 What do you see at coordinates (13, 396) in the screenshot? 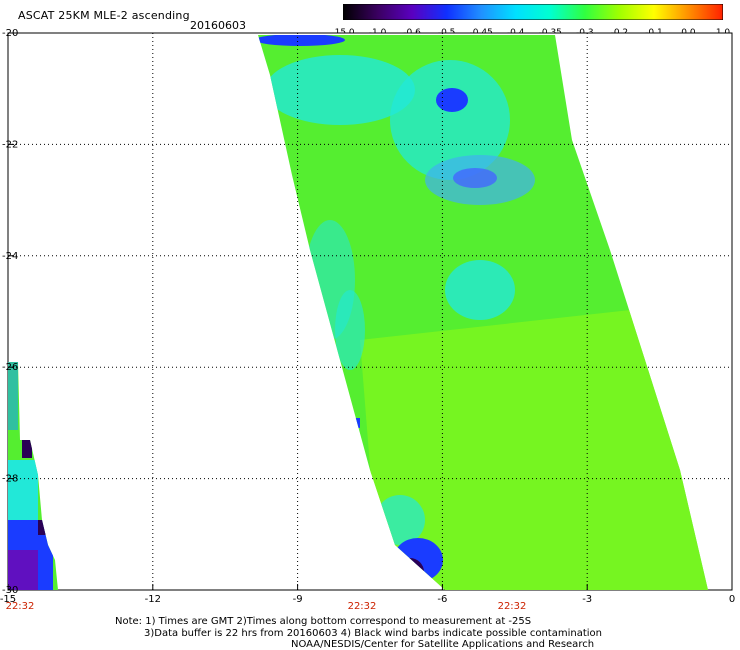
I see `left-cyan-strip` at bounding box center [13, 396].